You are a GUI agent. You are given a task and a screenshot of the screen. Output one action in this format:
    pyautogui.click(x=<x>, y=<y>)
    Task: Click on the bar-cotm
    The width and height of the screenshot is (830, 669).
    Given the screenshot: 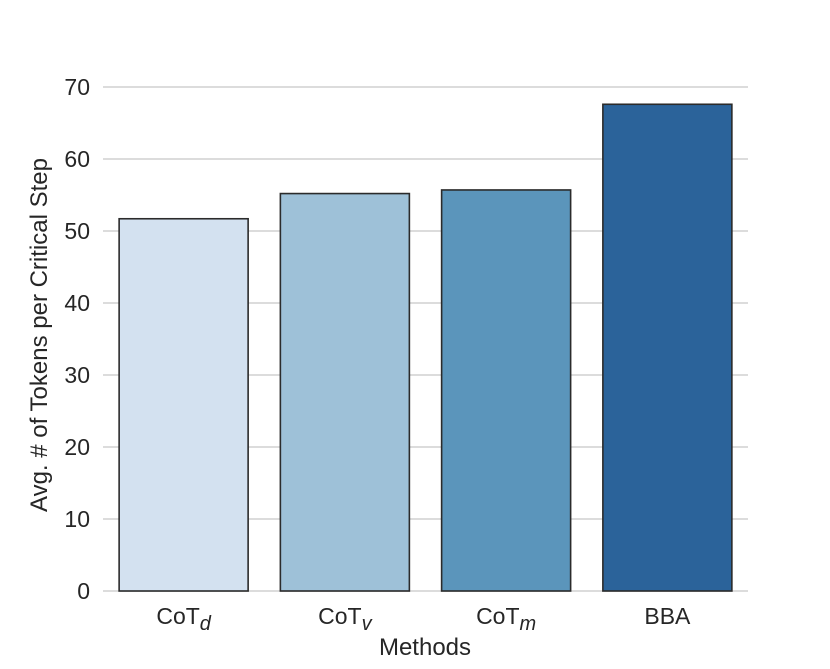 What is the action you would take?
    pyautogui.click(x=506, y=390)
    